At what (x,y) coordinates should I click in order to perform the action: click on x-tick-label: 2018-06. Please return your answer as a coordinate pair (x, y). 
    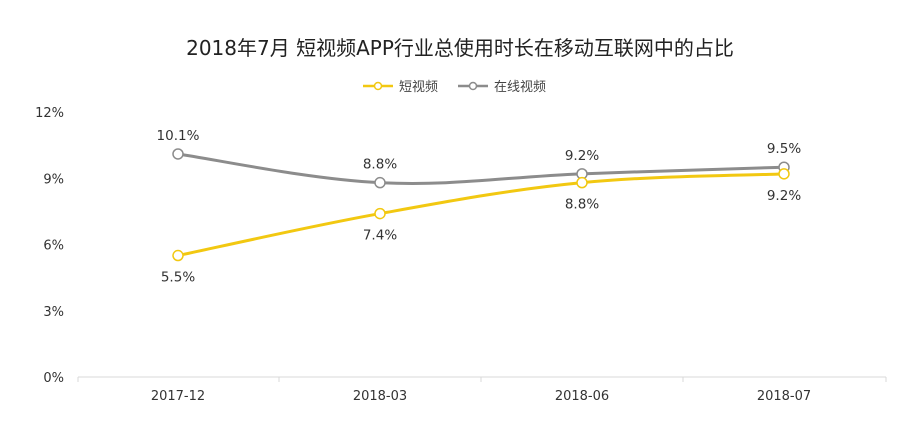
    Looking at the image, I should click on (582, 396).